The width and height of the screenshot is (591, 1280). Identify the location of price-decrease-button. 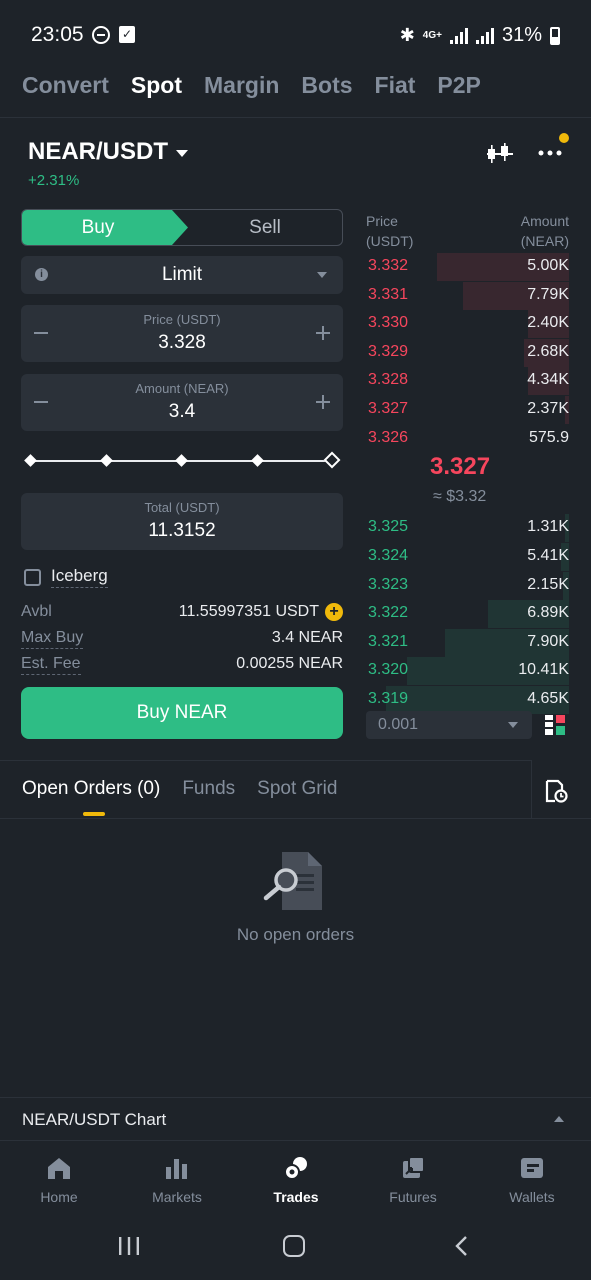
(41, 333).